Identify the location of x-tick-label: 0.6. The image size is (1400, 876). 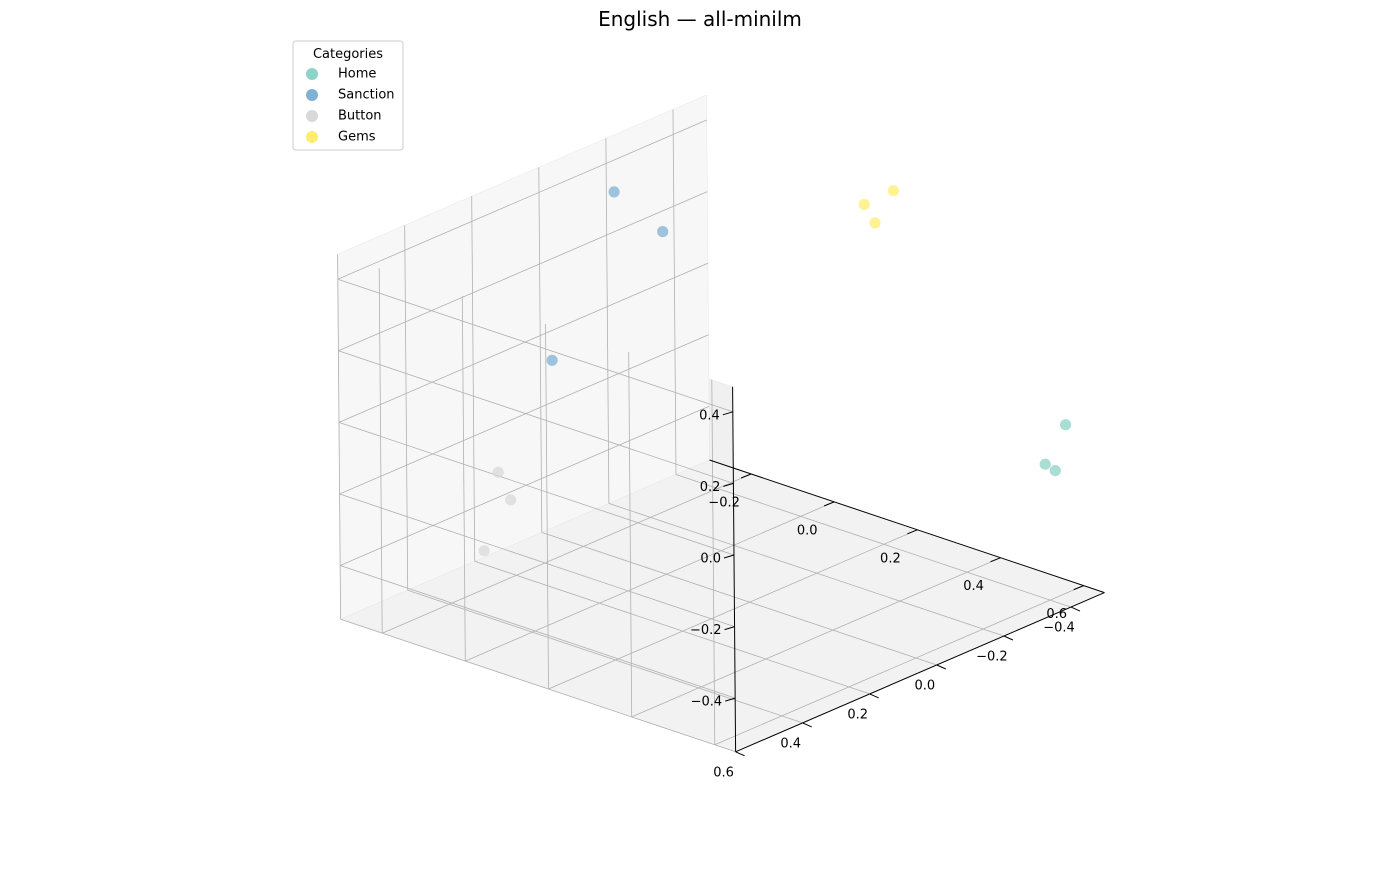
(723, 772).